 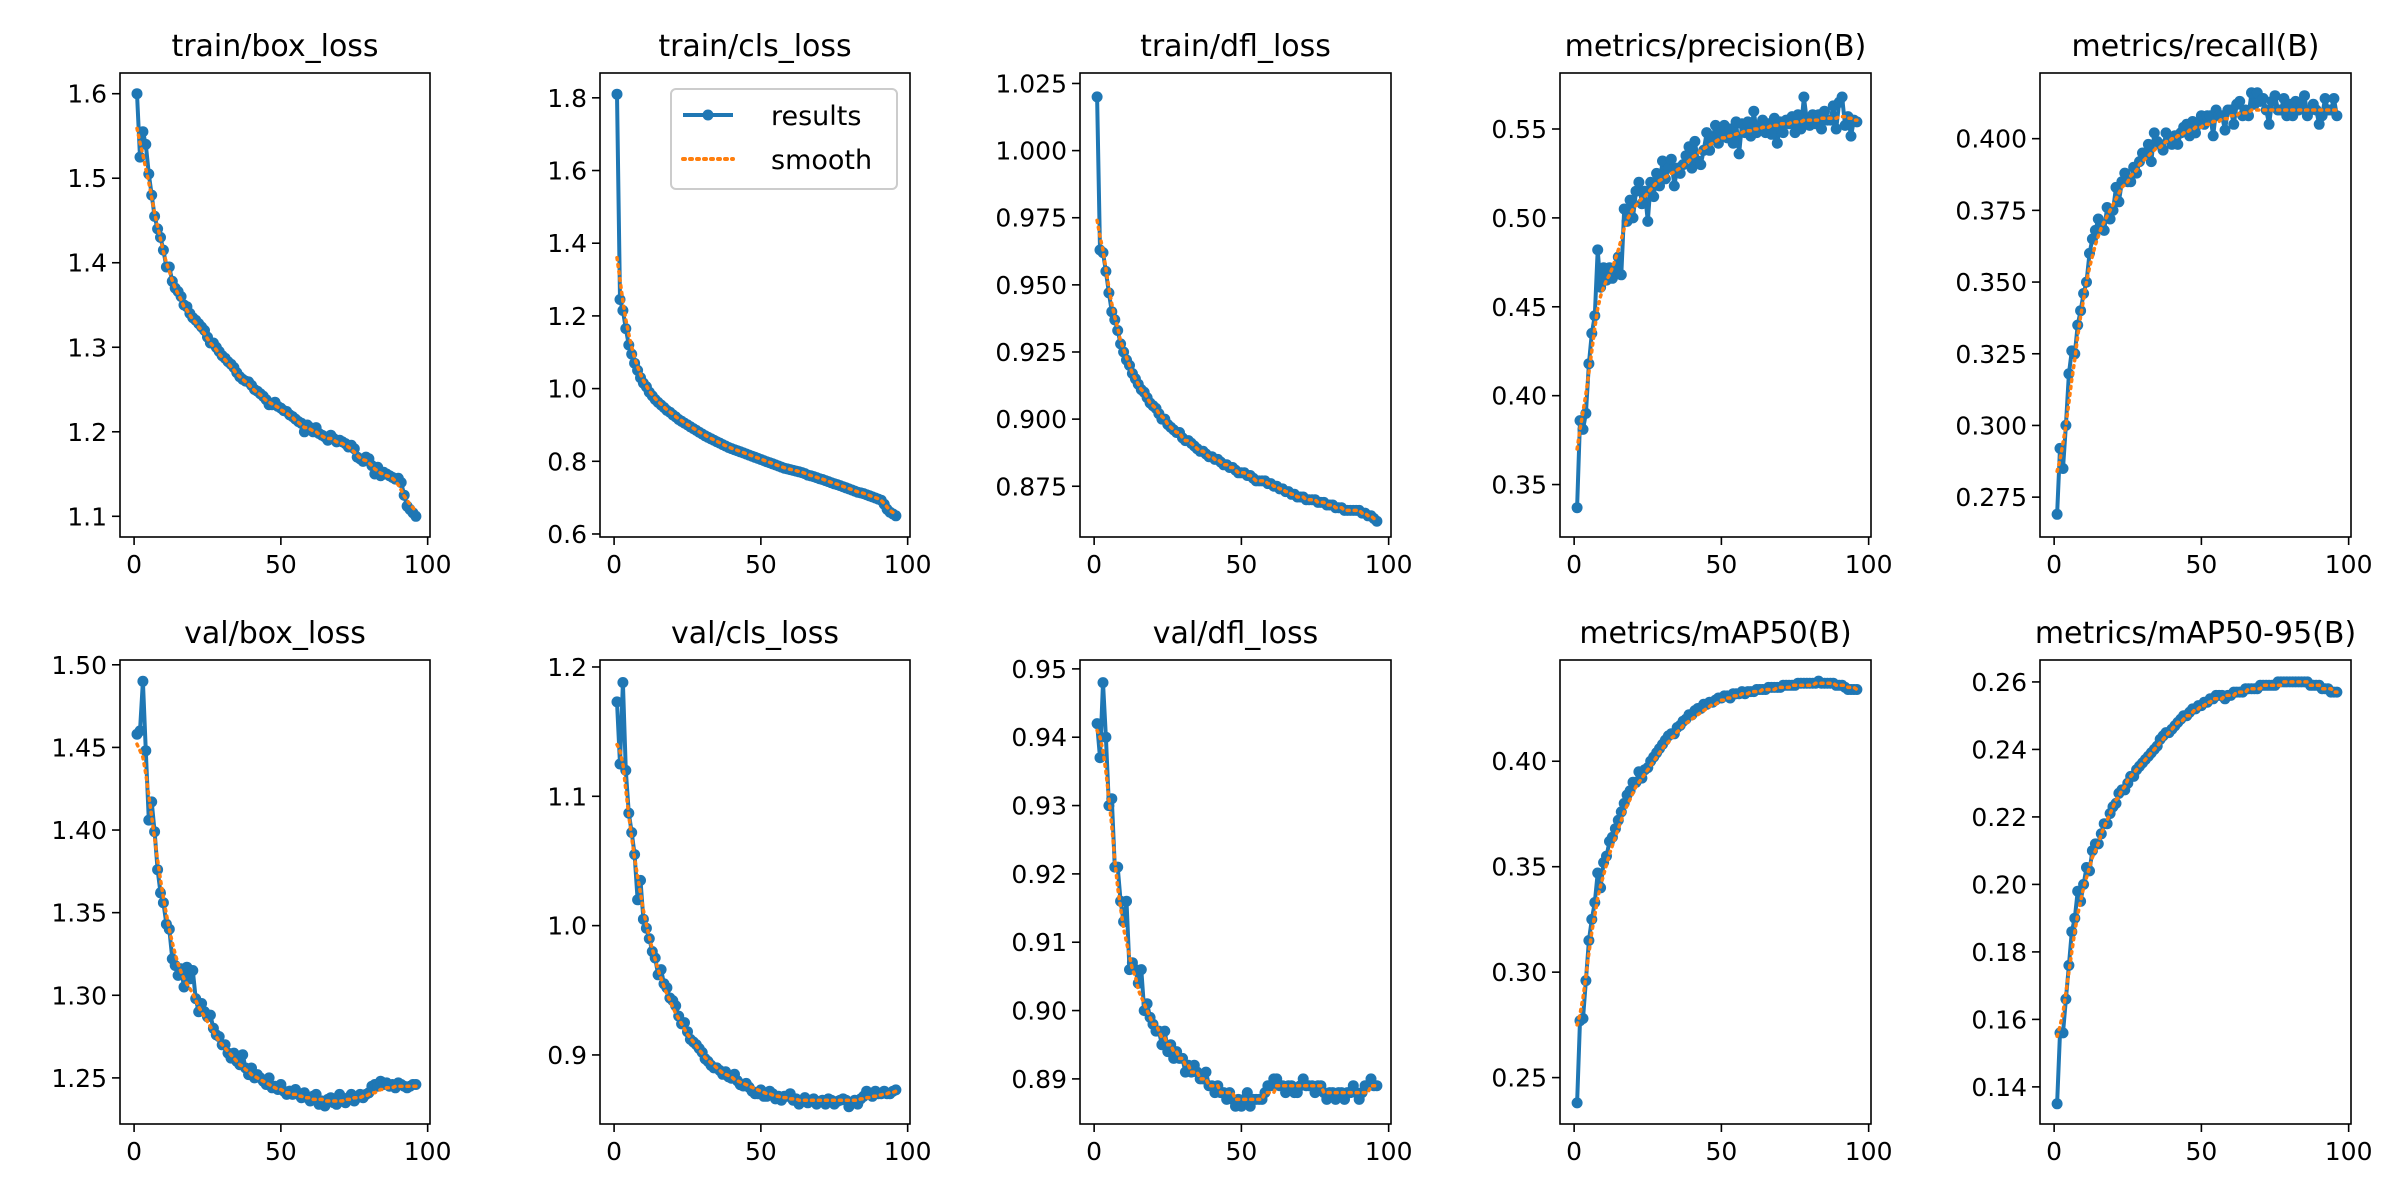 What do you see at coordinates (87, 178) in the screenshot?
I see `y-tick-label: 1.5` at bounding box center [87, 178].